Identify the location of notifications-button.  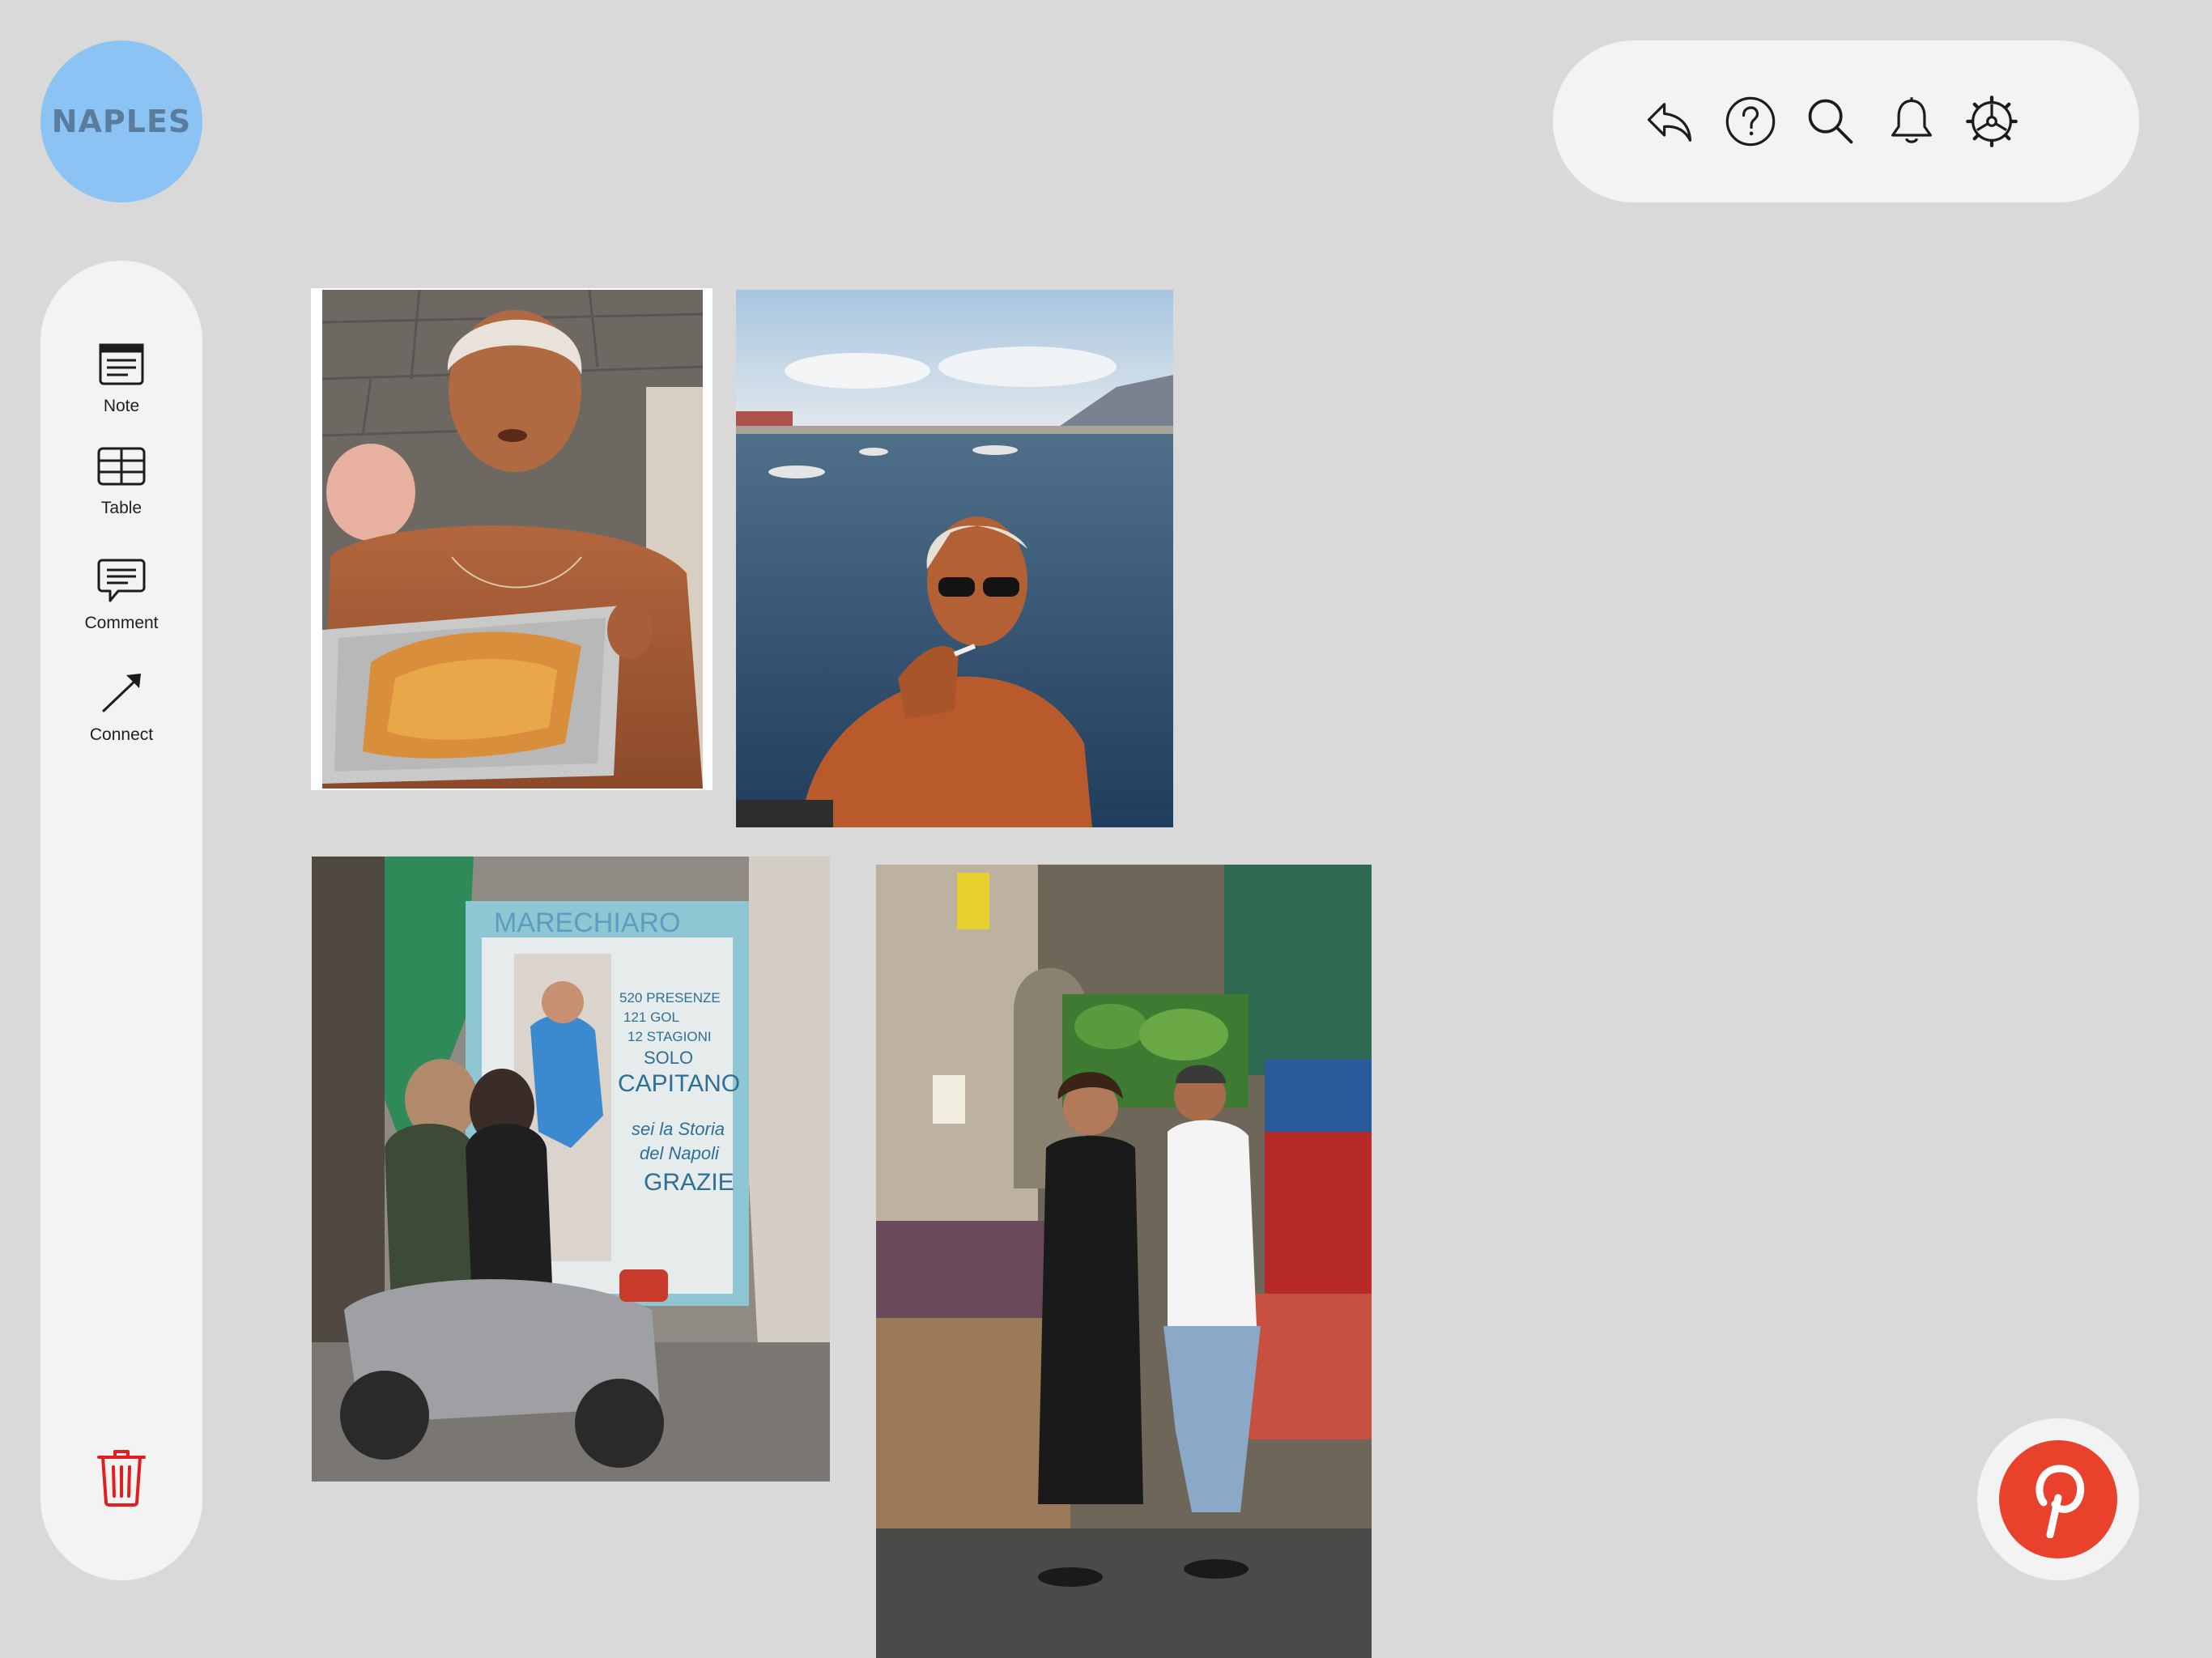
(1912, 121).